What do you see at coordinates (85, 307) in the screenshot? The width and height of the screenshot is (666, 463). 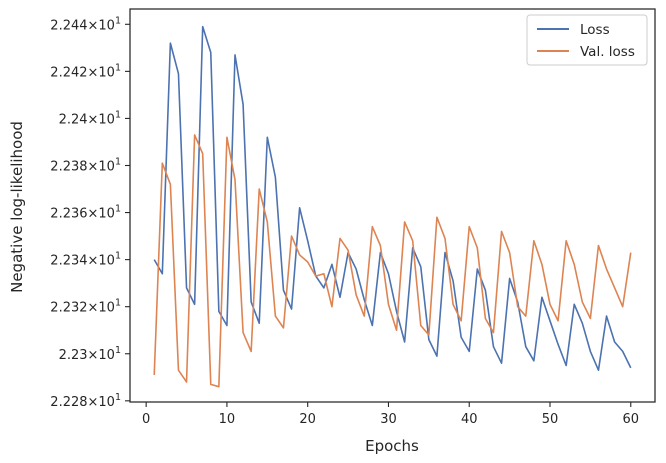 I see `y-tick-label: 2.232×10¹` at bounding box center [85, 307].